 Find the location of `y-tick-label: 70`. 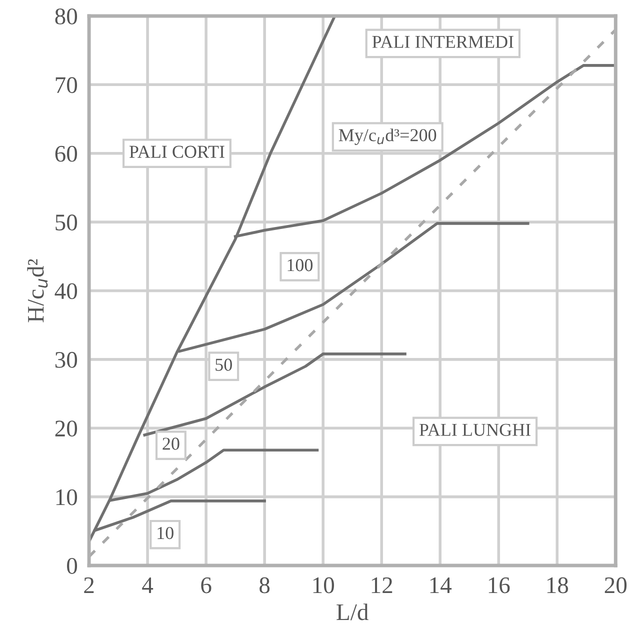

y-tick-label: 70 is located at coordinates (67, 85).